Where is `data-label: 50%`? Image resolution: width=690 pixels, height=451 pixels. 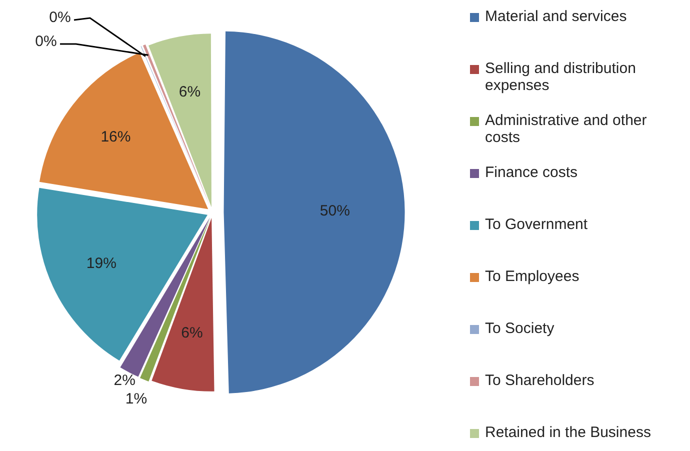
data-label: 50% is located at coordinates (335, 211).